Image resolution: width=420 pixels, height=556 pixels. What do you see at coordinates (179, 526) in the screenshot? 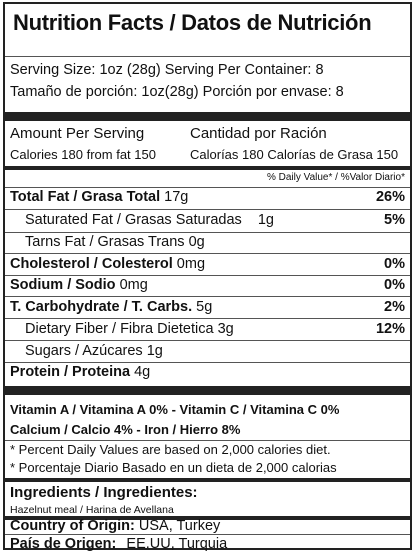
I see `origin-value-en: USA, Turkey` at bounding box center [179, 526].